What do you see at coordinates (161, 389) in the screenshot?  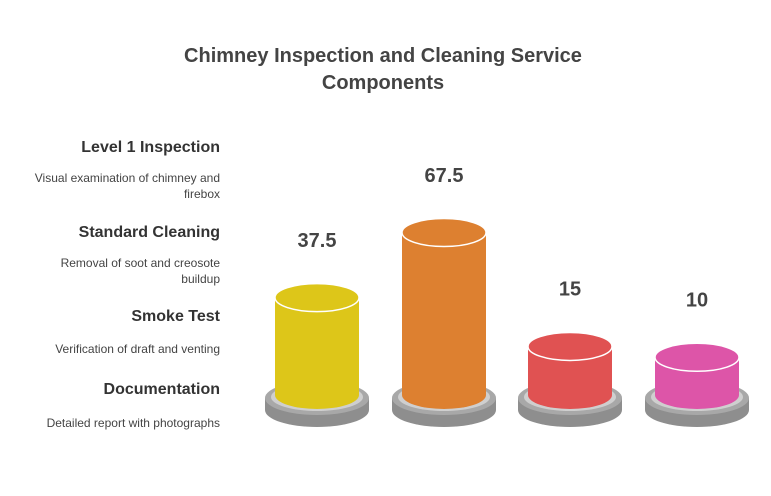 I see `legend-title: Documentation` at bounding box center [161, 389].